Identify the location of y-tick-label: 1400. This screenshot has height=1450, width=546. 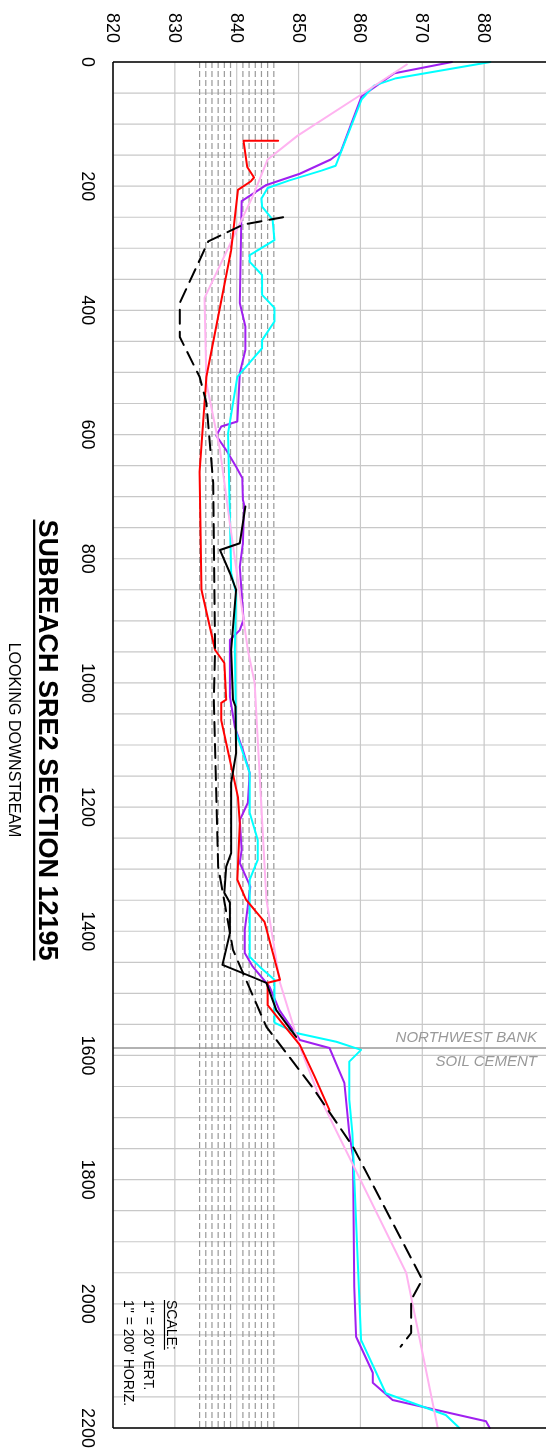
(88, 931).